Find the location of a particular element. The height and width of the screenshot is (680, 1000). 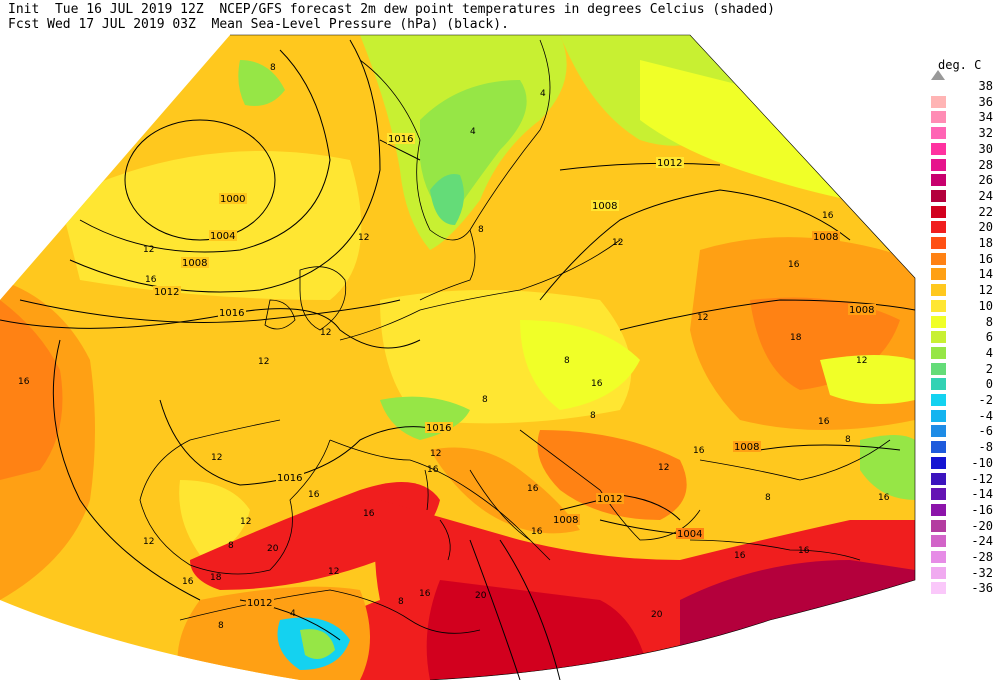

legend-item: -14 is located at coordinates (962, 494).